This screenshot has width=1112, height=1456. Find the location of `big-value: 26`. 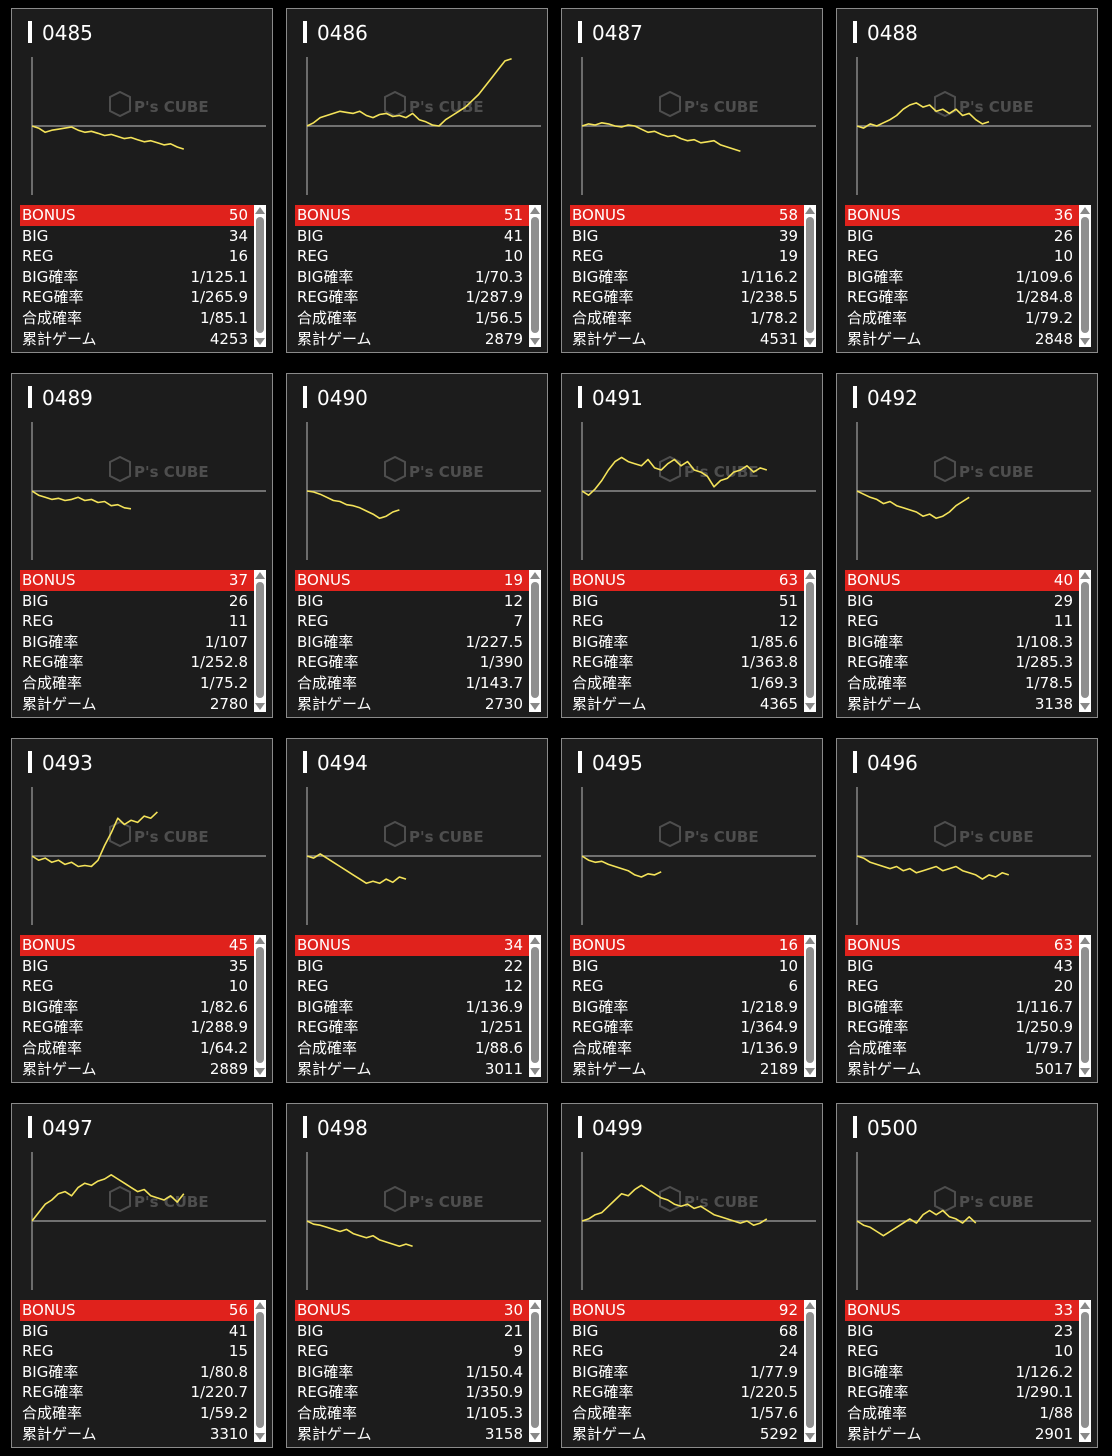

big-value: 26 is located at coordinates (238, 600).